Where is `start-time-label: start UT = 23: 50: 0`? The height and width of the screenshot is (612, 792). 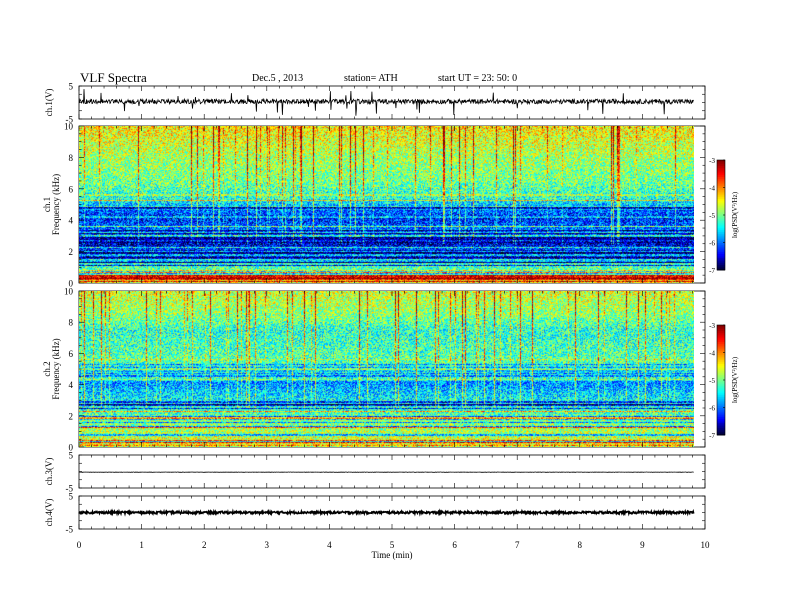 start-time-label: start UT = 23: 50: 0 is located at coordinates (478, 78).